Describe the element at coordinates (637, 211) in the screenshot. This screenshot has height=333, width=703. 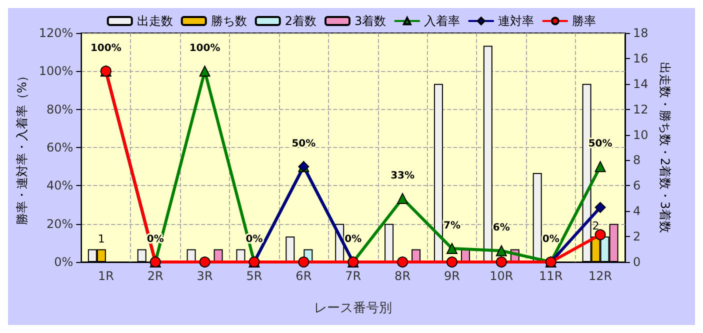
I see `y2-tick-label: 4` at that location.